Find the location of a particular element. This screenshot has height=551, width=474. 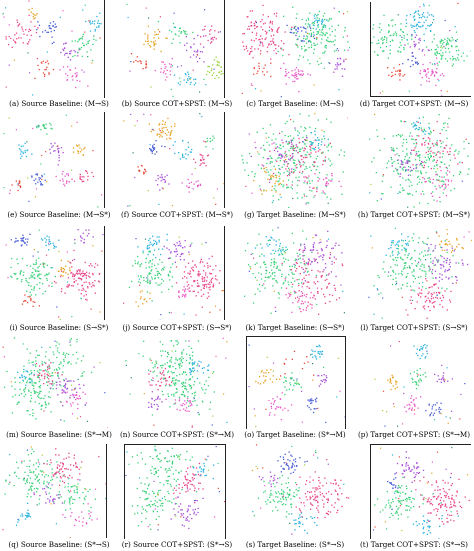

panel-n: (n) Source COT+SPST: (S*→M) is located at coordinates (177, 387).